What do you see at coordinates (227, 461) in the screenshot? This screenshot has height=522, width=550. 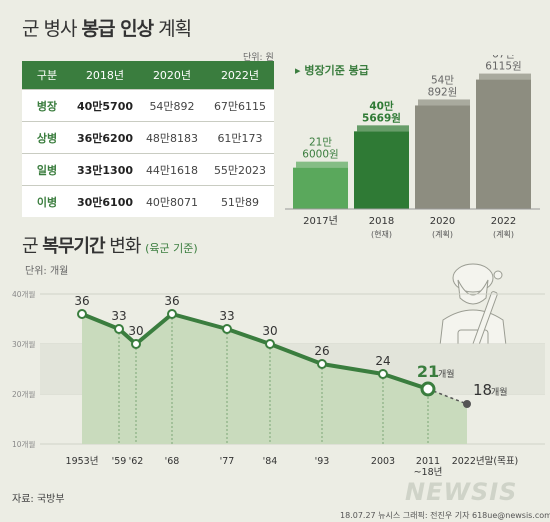 I see `x-tick-label: '77` at bounding box center [227, 461].